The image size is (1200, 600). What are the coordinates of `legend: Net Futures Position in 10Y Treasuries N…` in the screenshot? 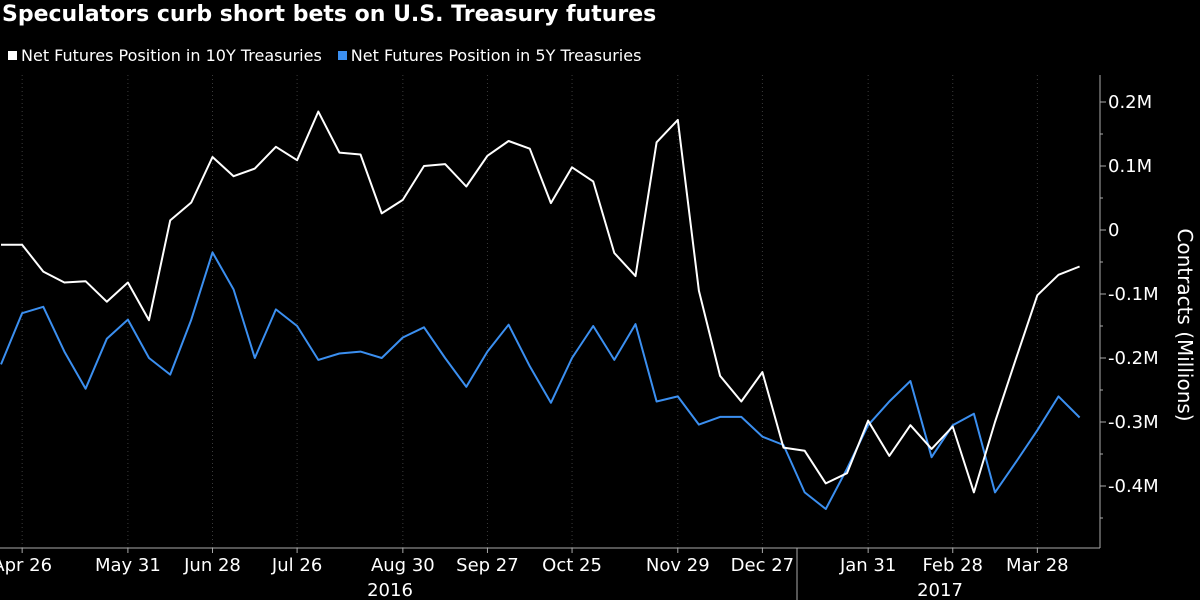 It's located at (324, 55).